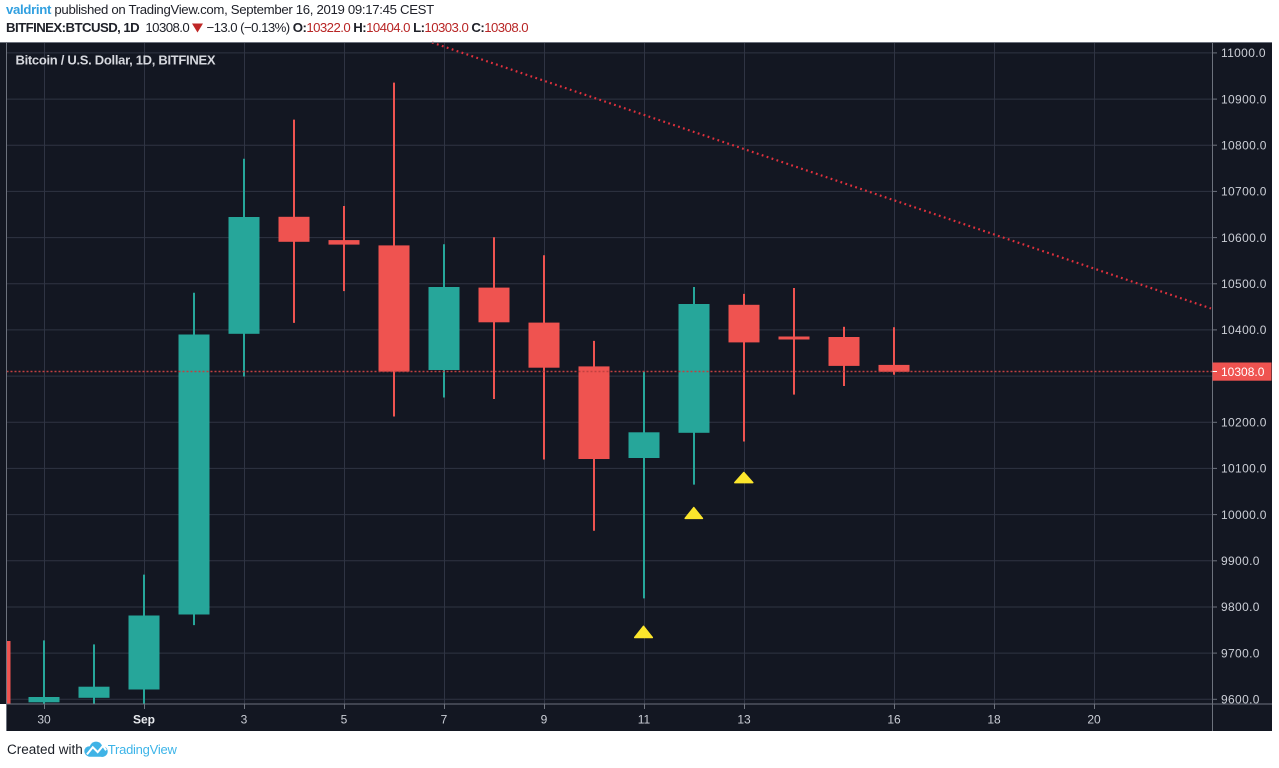  What do you see at coordinates (116, 60) in the screenshot?
I see `svg-text:Bitcoin / U.S. Dollar, 1D, BIT: Bitcoin / U.S. Dollar, 1D, BITFINEX` at bounding box center [116, 60].